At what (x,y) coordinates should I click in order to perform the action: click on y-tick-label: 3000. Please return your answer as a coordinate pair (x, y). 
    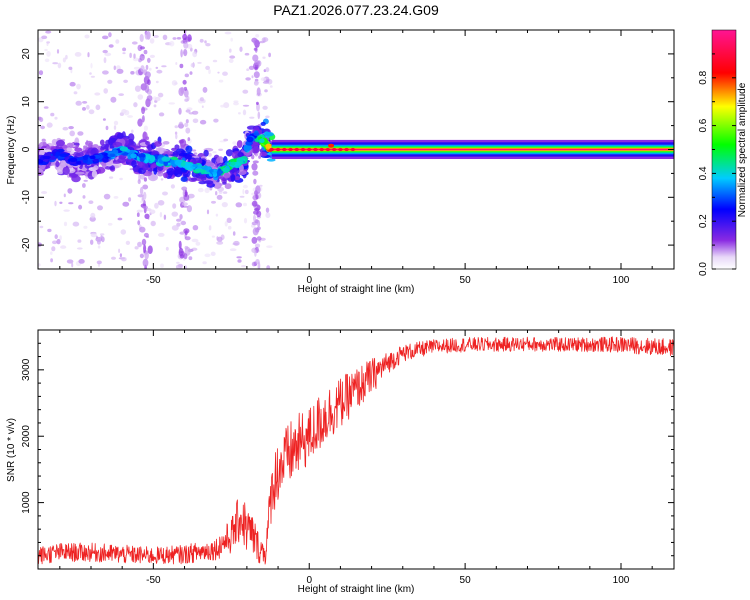
    Looking at the image, I should click on (26, 369).